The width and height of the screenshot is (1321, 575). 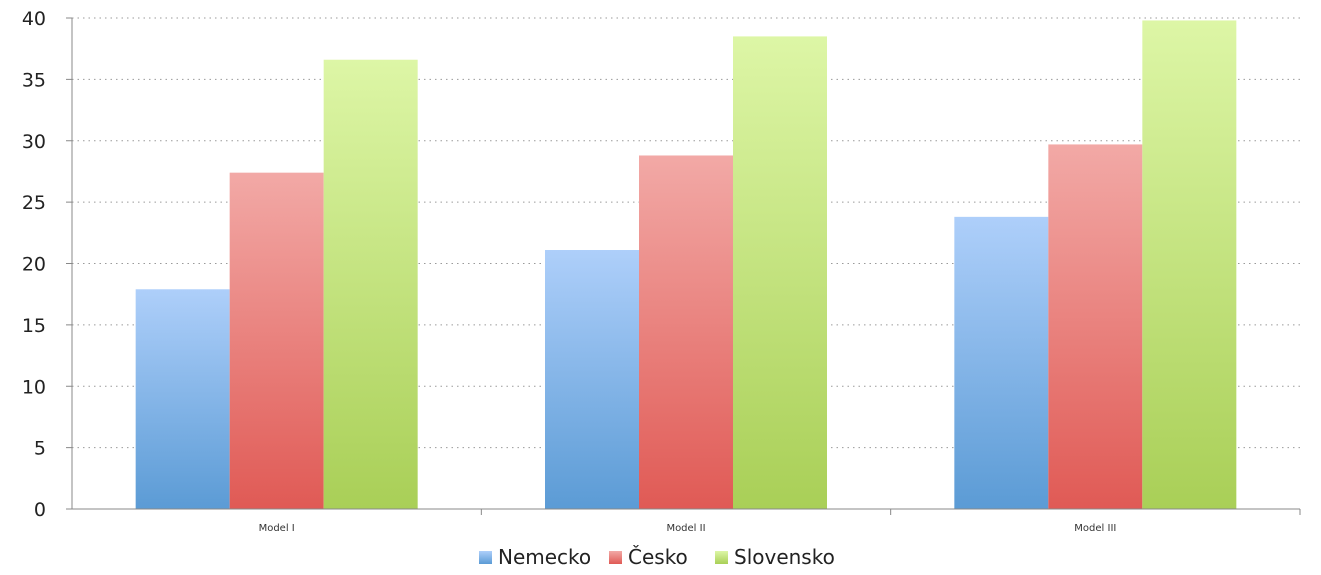 I want to click on x-category-label: Model I, so click(x=277, y=528).